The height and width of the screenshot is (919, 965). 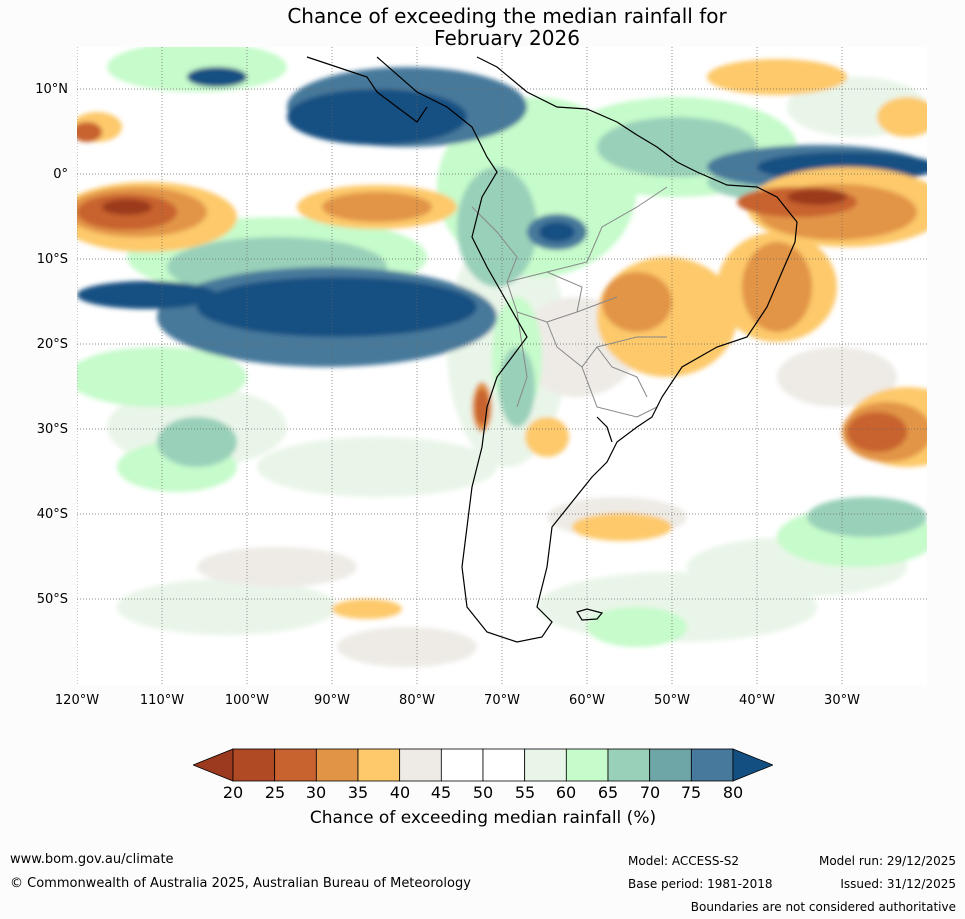 What do you see at coordinates (247, 700) in the screenshot?
I see `lon-label-100w: 100°W` at bounding box center [247, 700].